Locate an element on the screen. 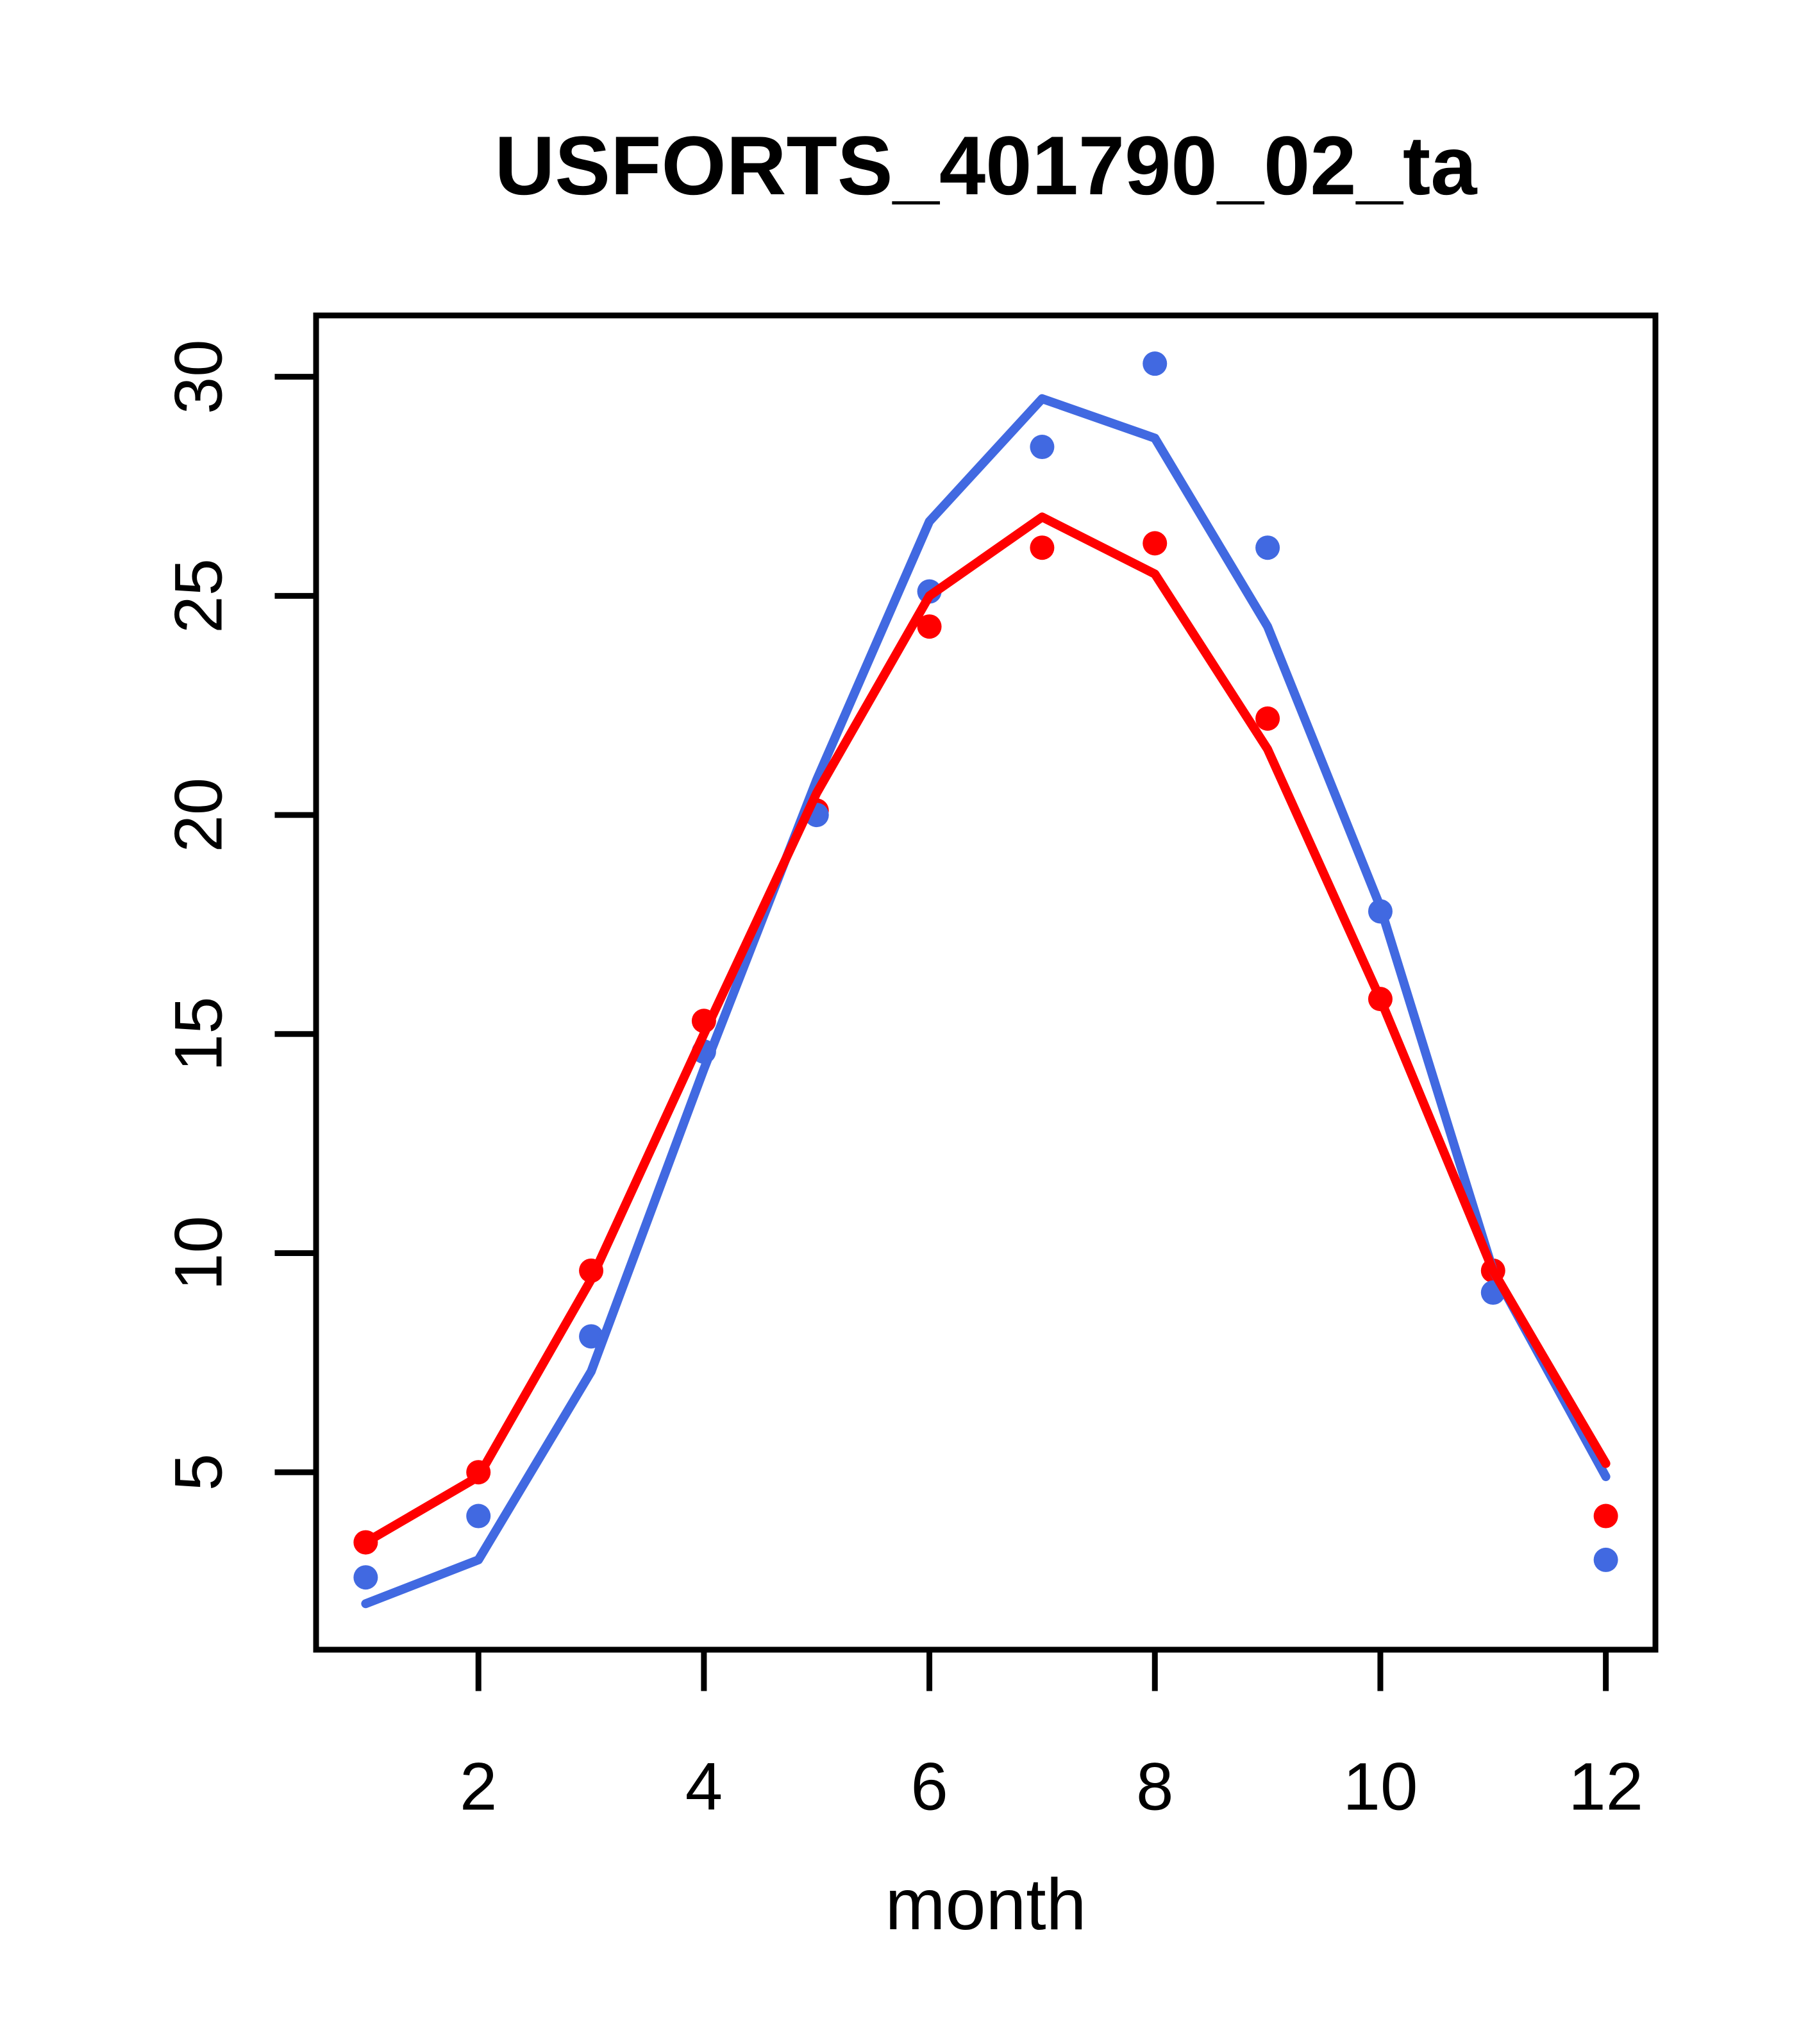  y-tick-label: 10 is located at coordinates (200, 1253).